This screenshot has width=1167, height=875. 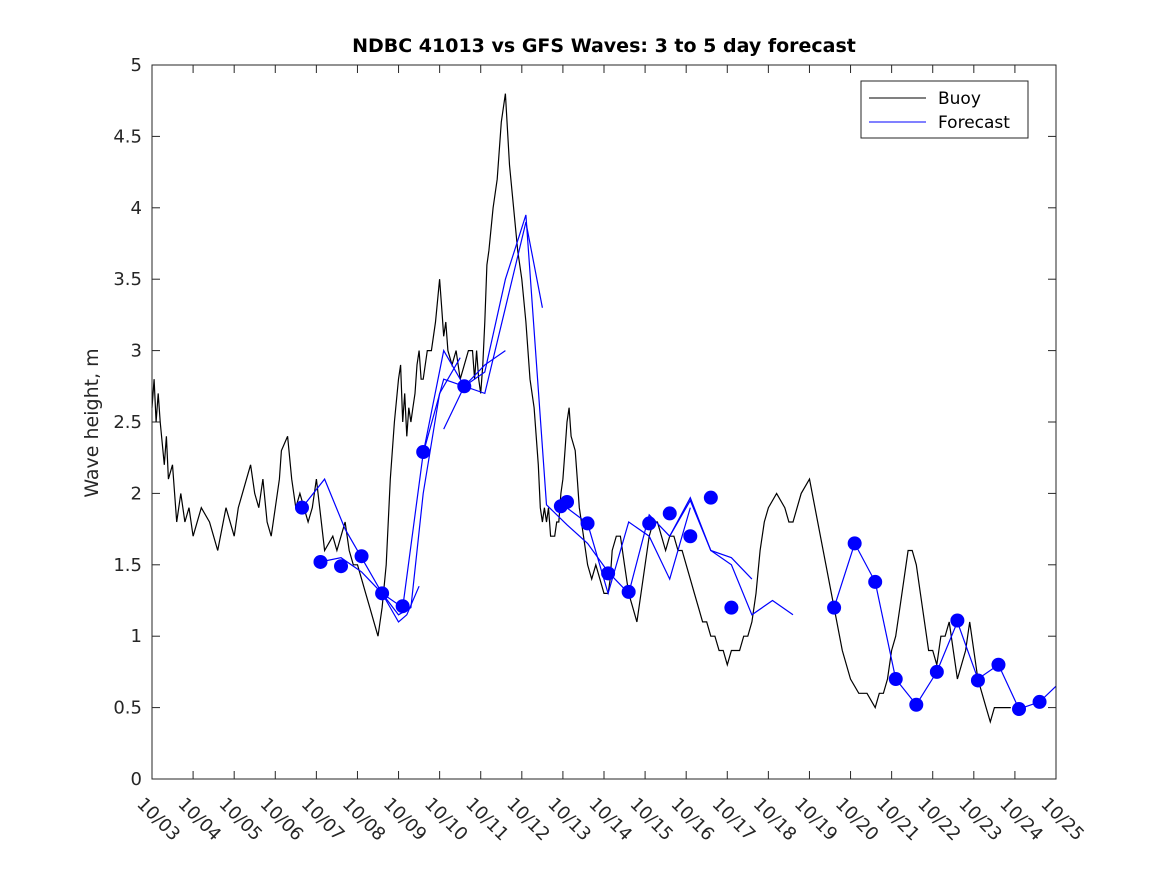 I want to click on x-tick-label: 10/04, so click(x=200, y=820).